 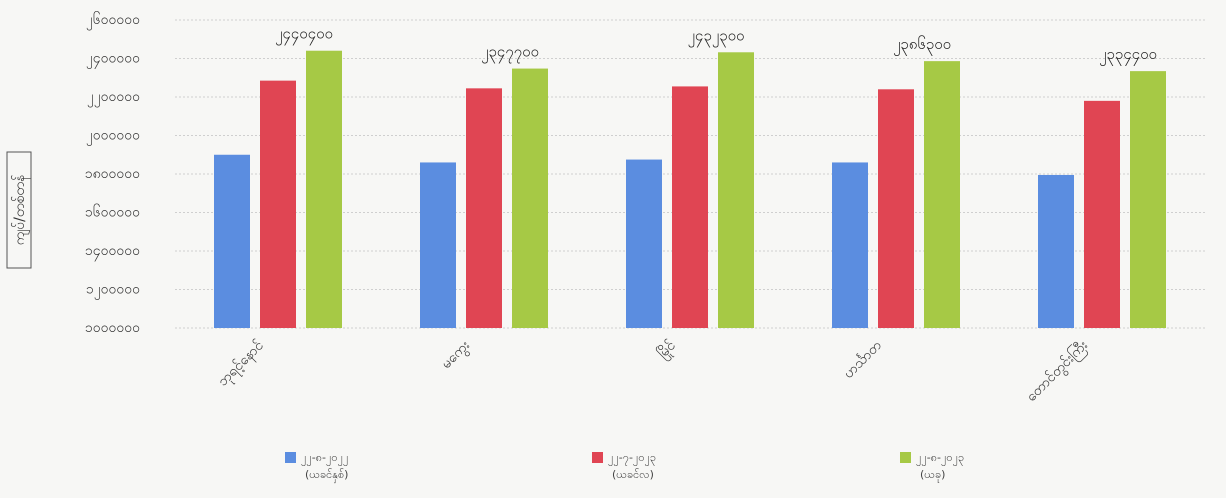 I want to click on y-tick-label: ၁၀၀၀၀၀၀, so click(x=112, y=328).